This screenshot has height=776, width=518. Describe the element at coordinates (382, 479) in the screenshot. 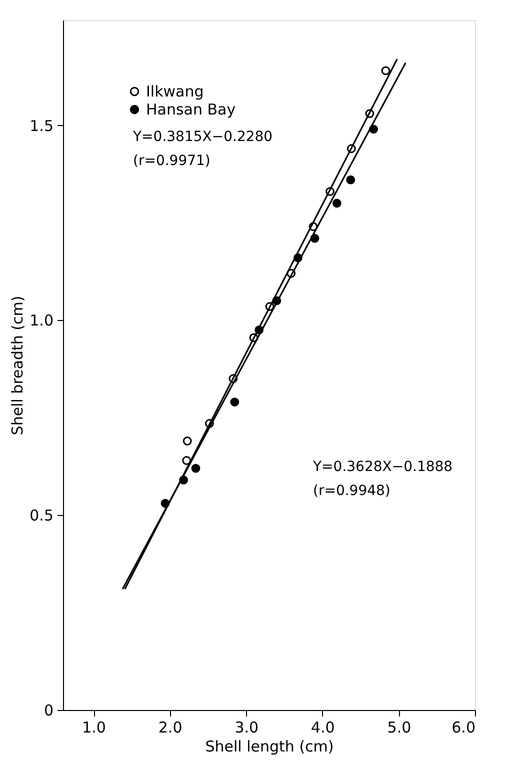

I see `annotation: Y=0.3628X−0.1888 (r=0.9948)` at that location.